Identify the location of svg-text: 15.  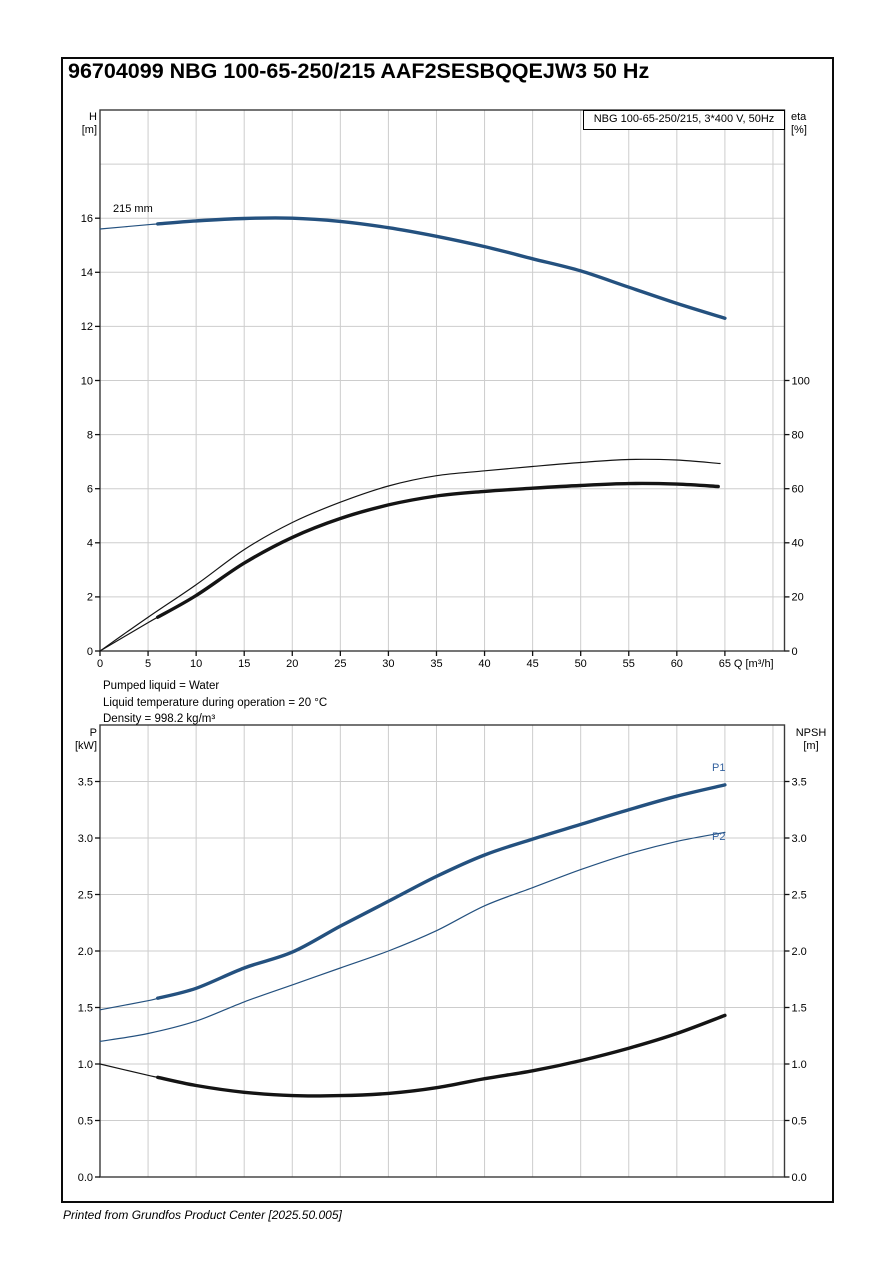
(244, 664).